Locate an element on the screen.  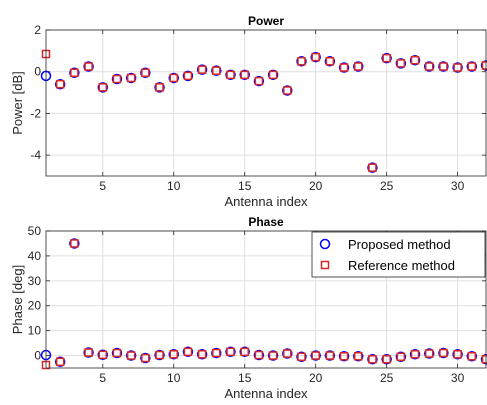
y-tick-label: -2 is located at coordinates (35, 113).